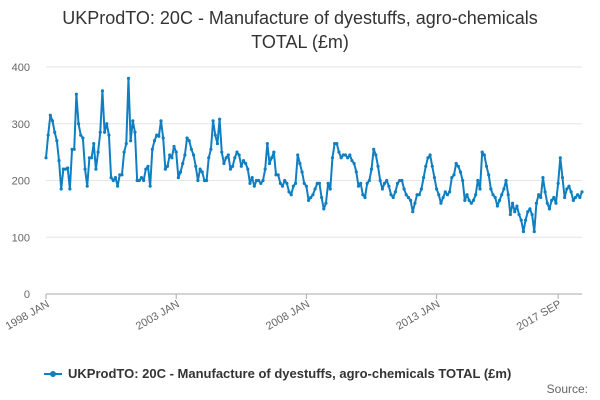 The width and height of the screenshot is (600, 400). I want to click on y-tick-label: 100, so click(21, 238).